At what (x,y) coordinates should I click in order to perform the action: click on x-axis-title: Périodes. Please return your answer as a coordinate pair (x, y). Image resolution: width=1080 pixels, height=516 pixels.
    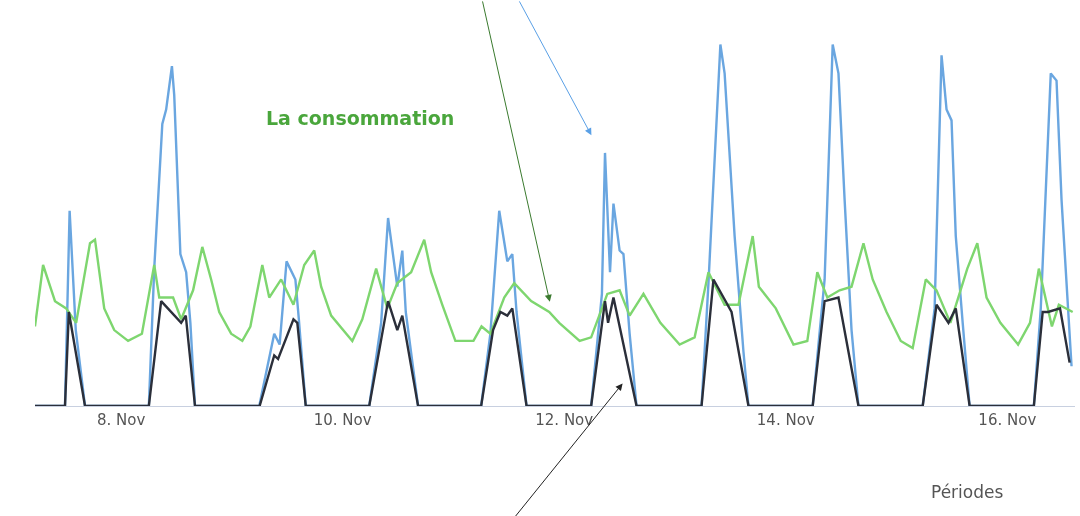
    Looking at the image, I should click on (967, 492).